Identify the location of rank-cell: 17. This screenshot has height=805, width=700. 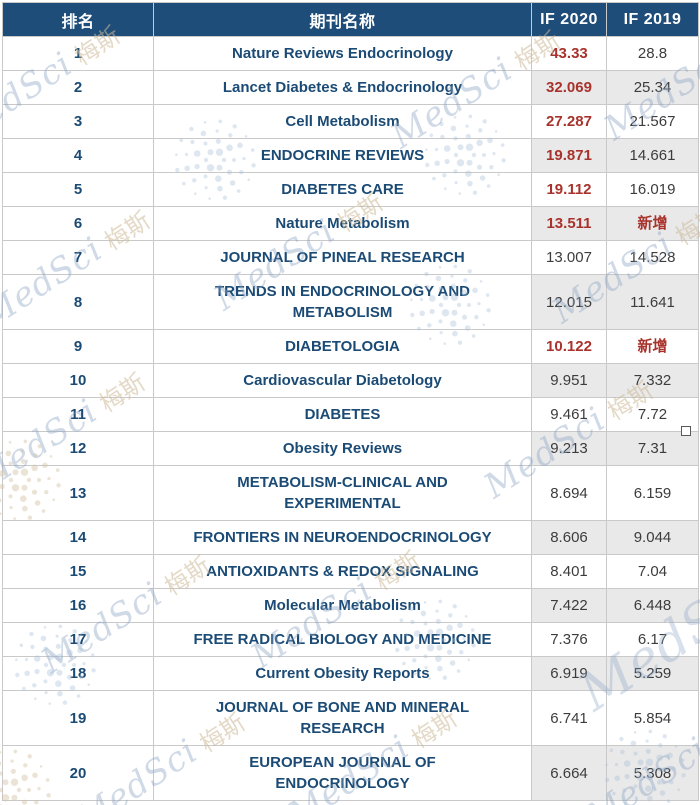
(78, 639).